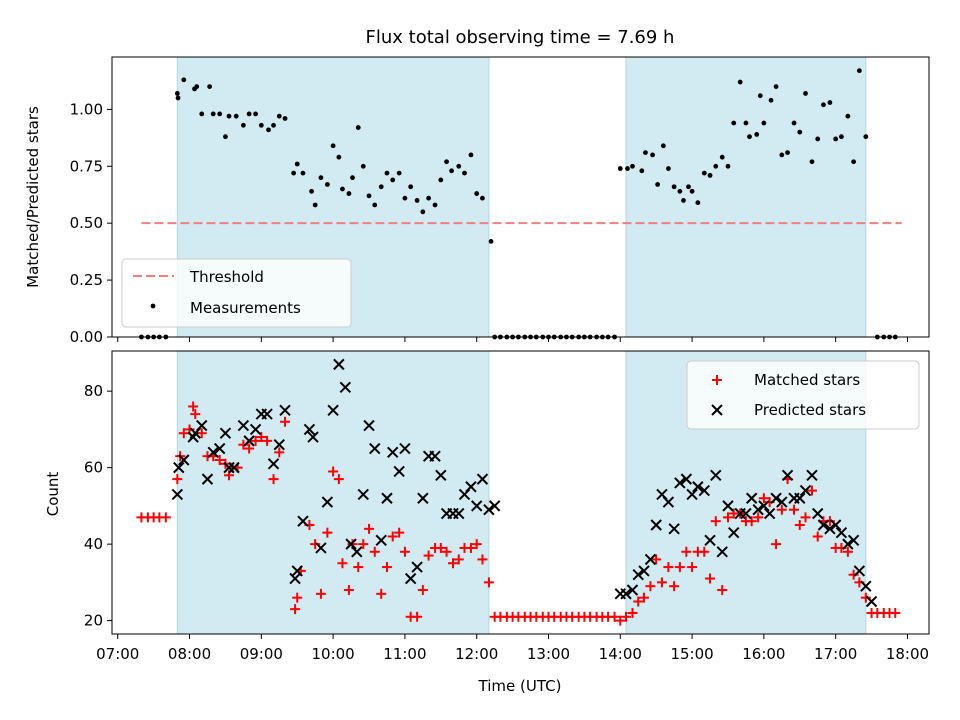  Describe the element at coordinates (835, 654) in the screenshot. I see `x-tick-label: 17:00` at that location.